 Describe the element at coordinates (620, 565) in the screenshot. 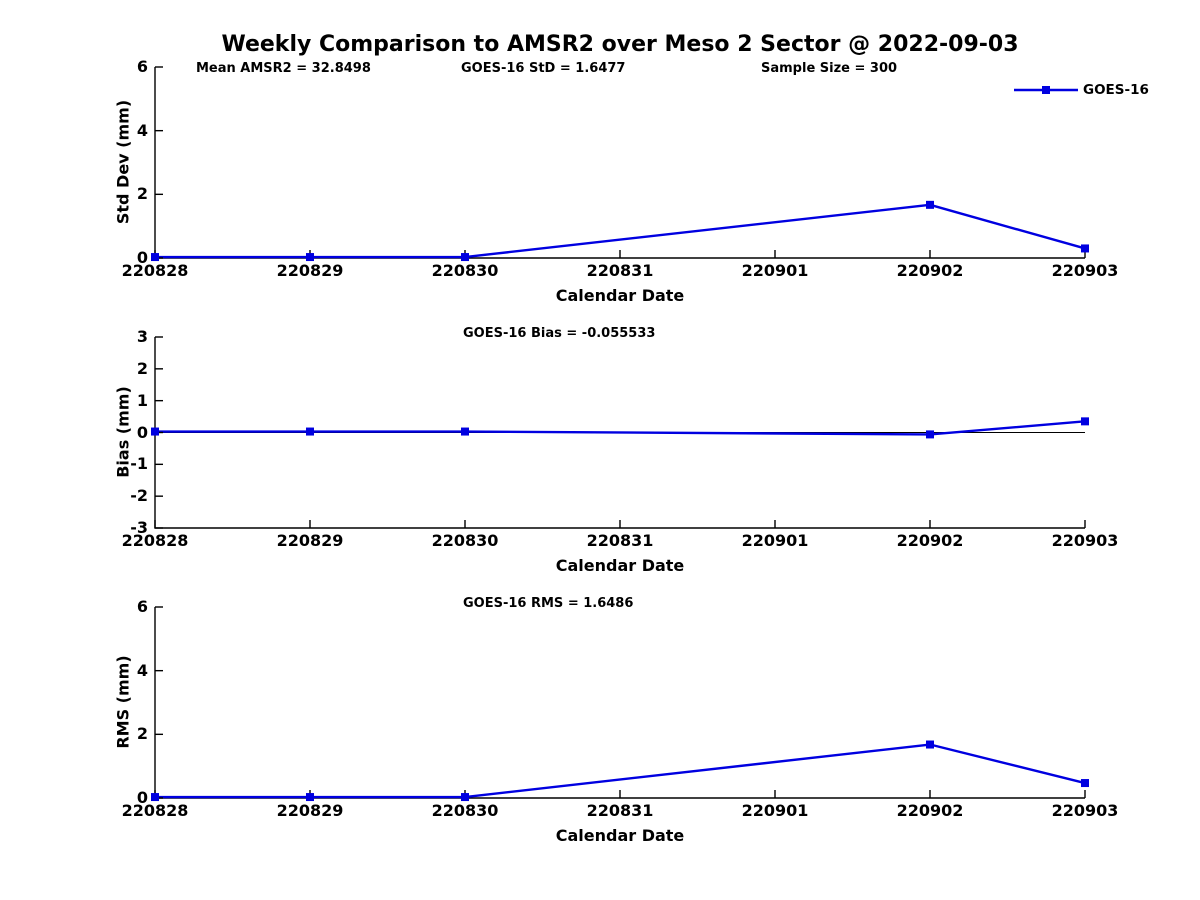

I see `xlabel-bias: Calendar Date` at that location.